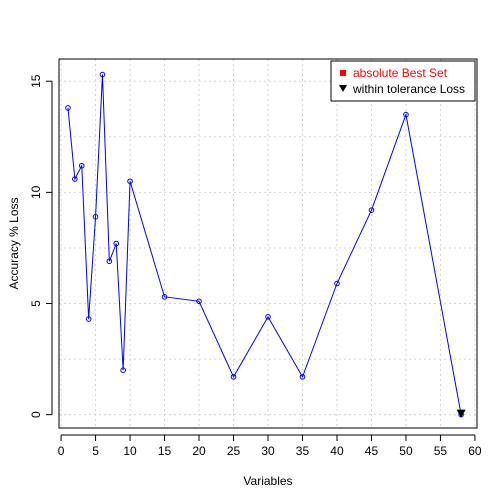  What do you see at coordinates (372, 451) in the screenshot?
I see `x-tick-label: 45` at bounding box center [372, 451].